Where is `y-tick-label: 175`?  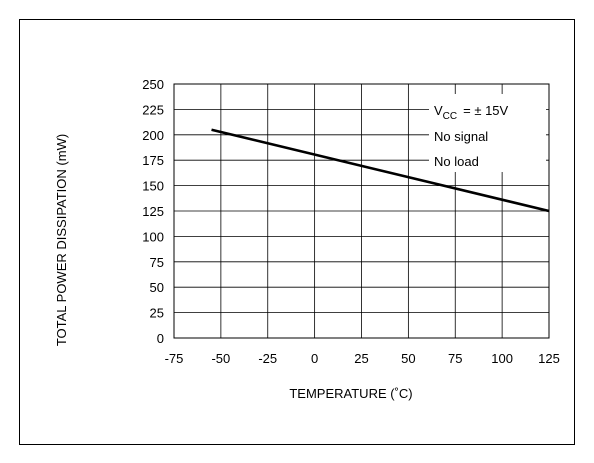
y-tick-label: 175 is located at coordinates (153, 160).